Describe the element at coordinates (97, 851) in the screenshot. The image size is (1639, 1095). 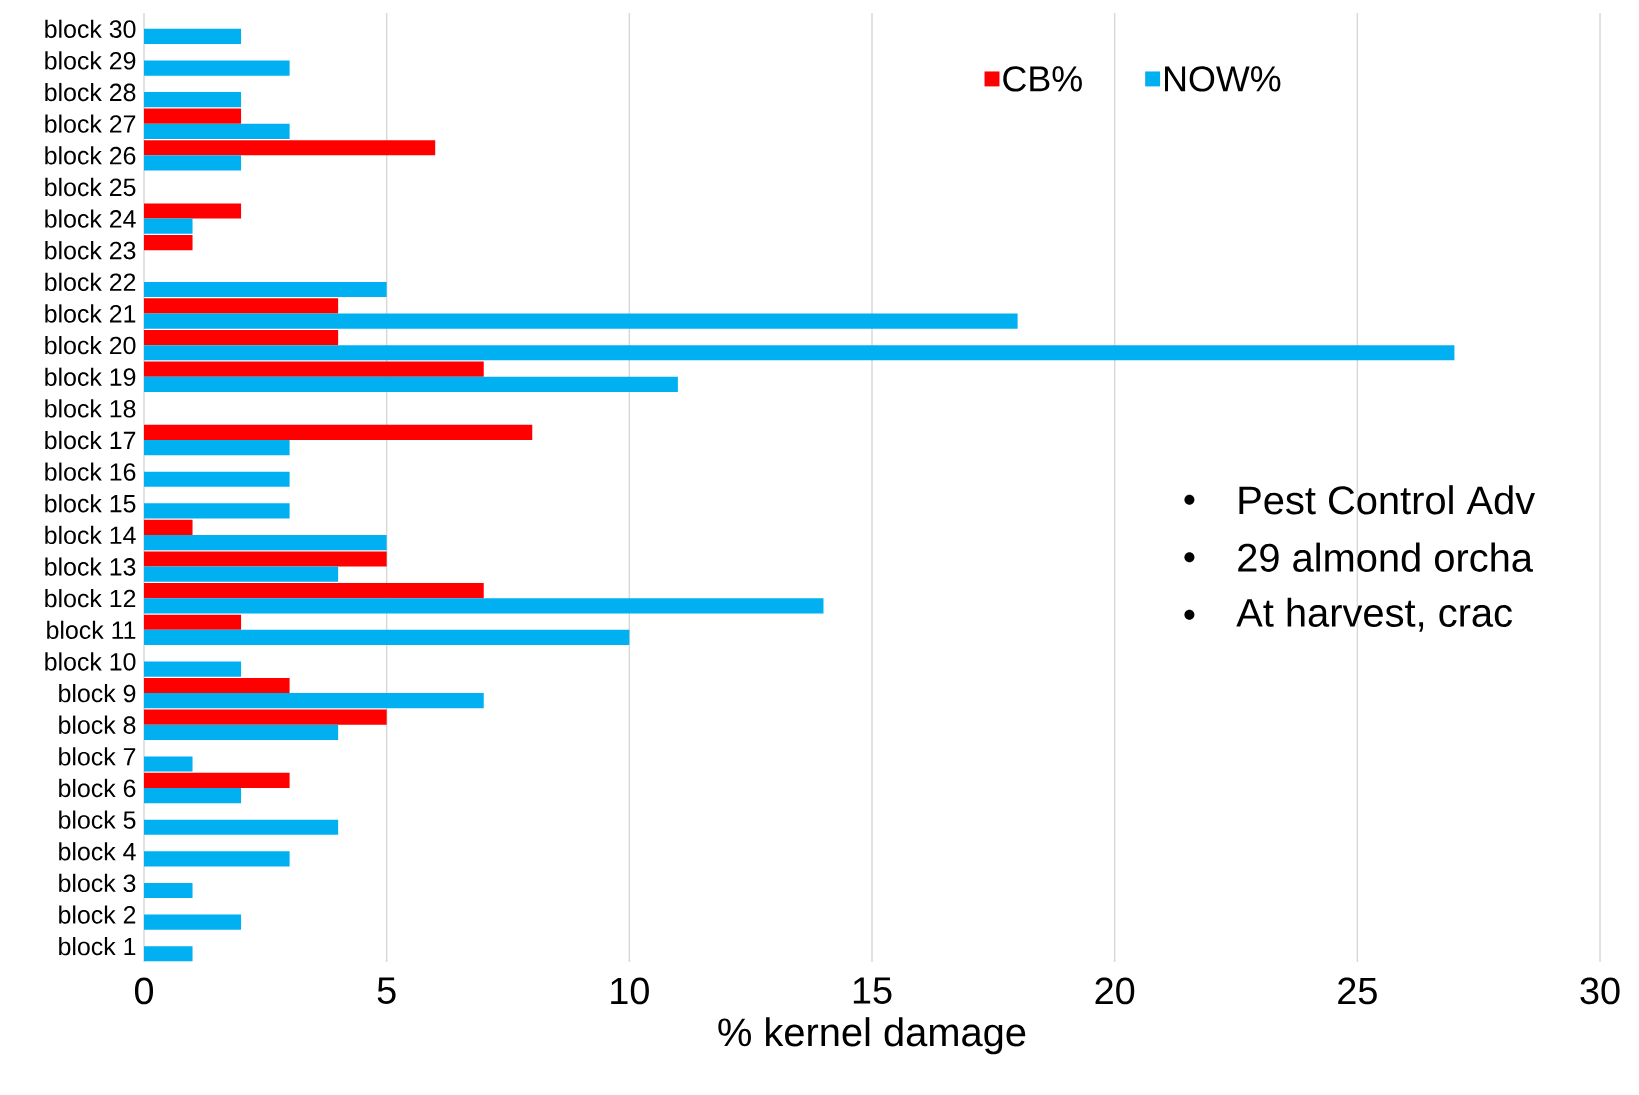
I see `y-tick-label: block 4` at that location.